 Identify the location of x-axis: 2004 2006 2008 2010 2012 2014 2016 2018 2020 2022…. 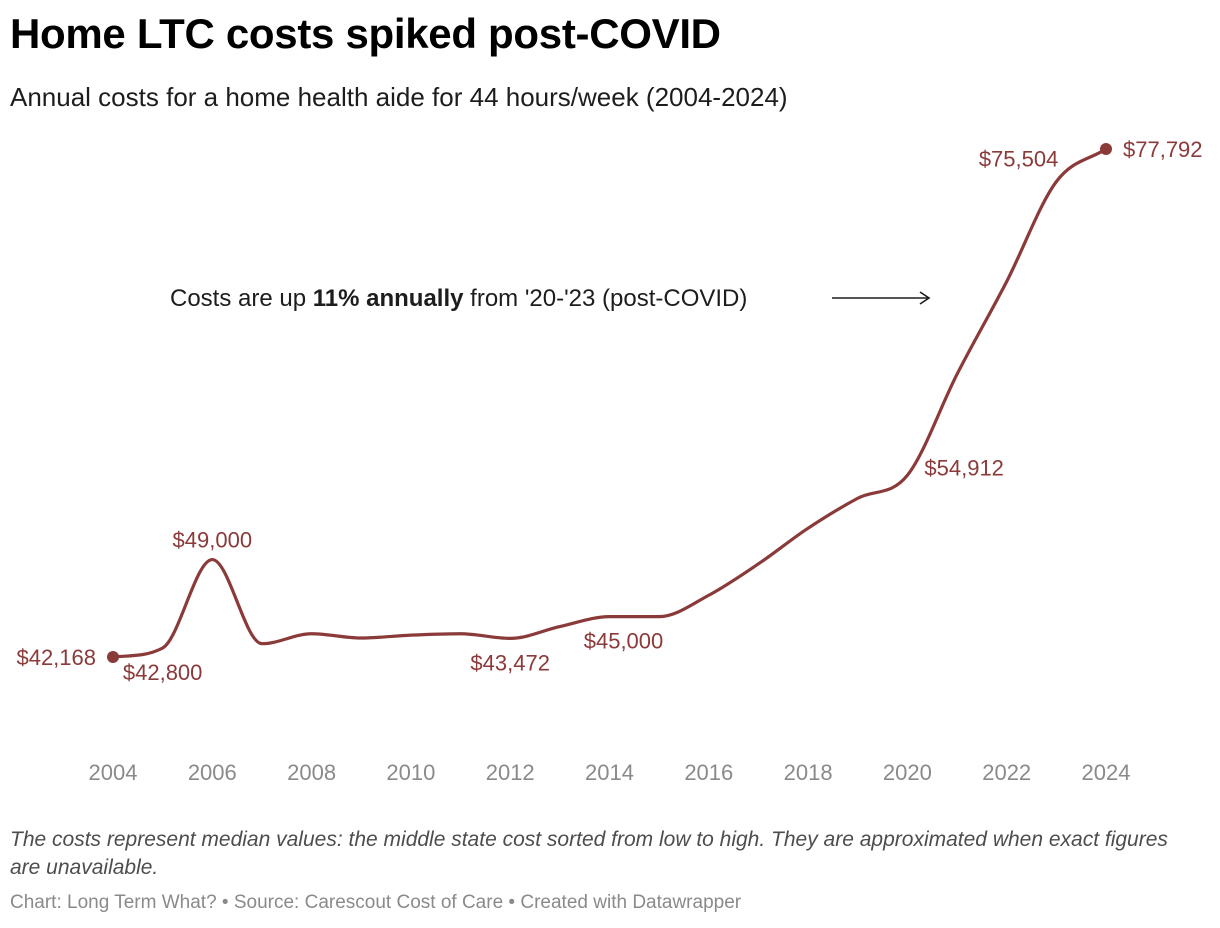
(610, 772).